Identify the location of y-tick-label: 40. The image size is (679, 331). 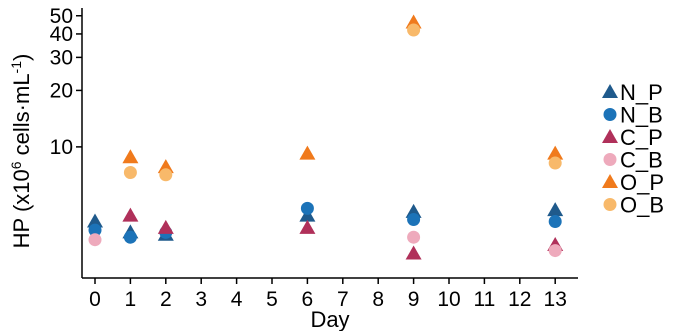
(61, 34).